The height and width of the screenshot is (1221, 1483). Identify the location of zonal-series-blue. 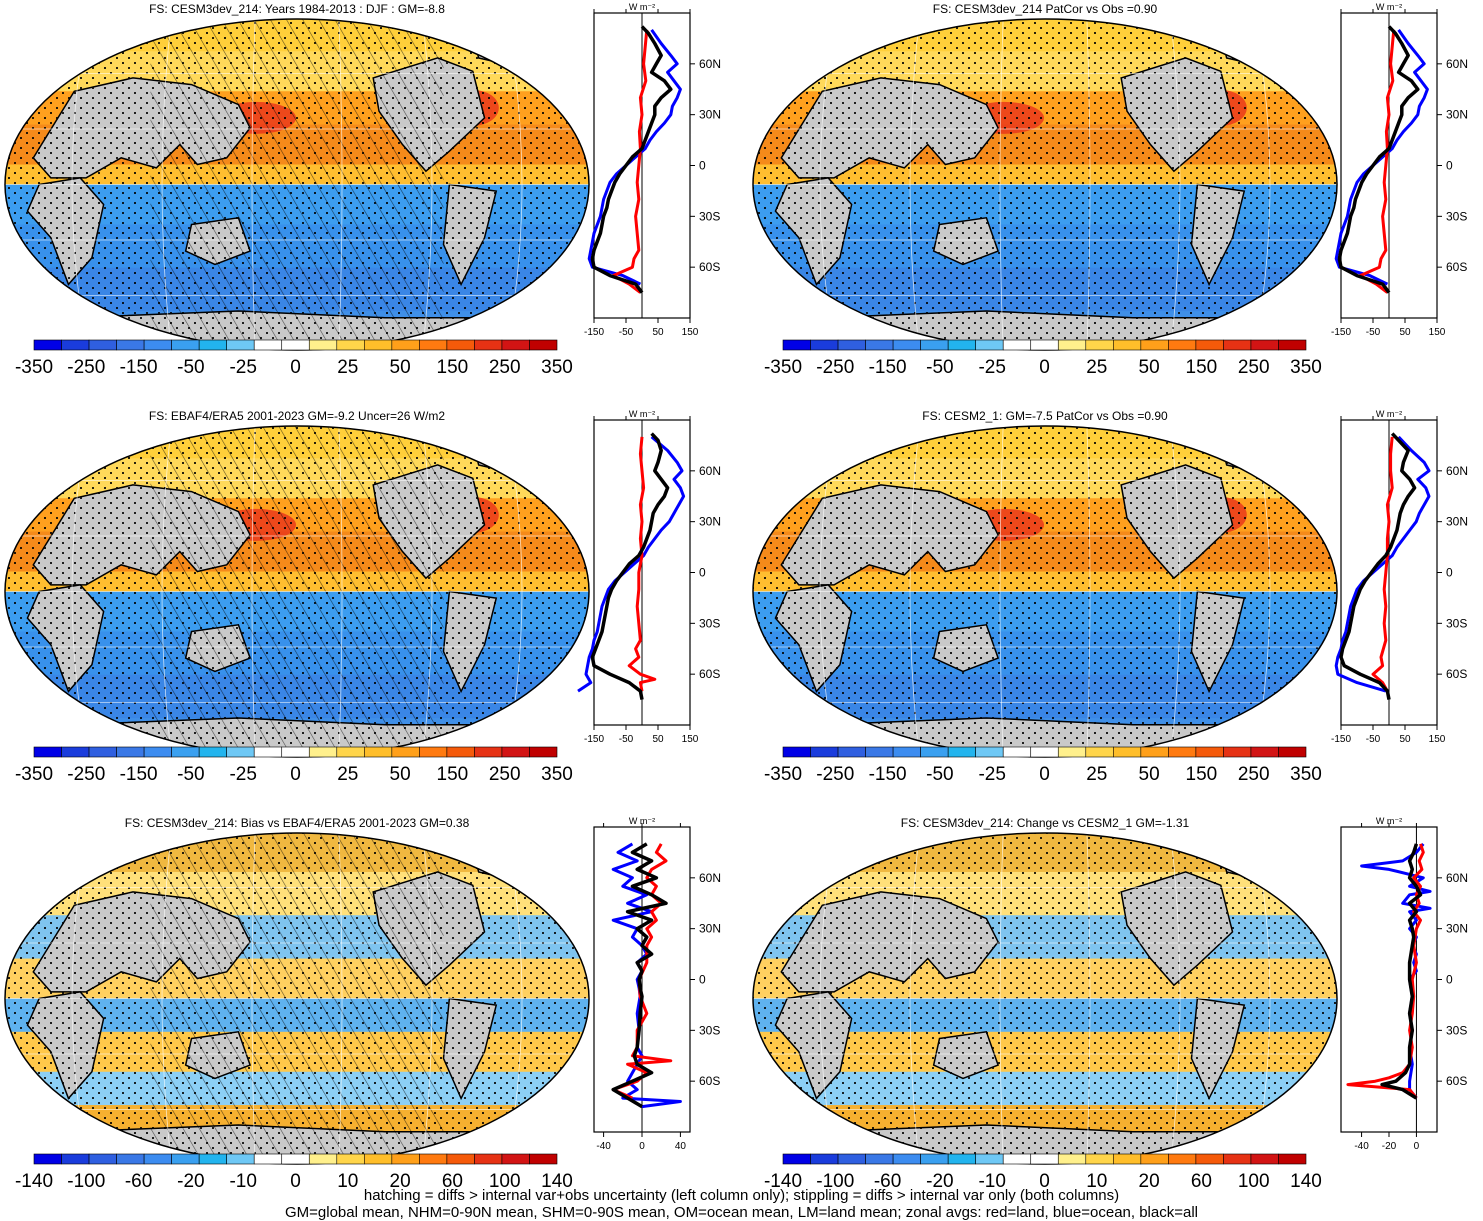
(631, 564).